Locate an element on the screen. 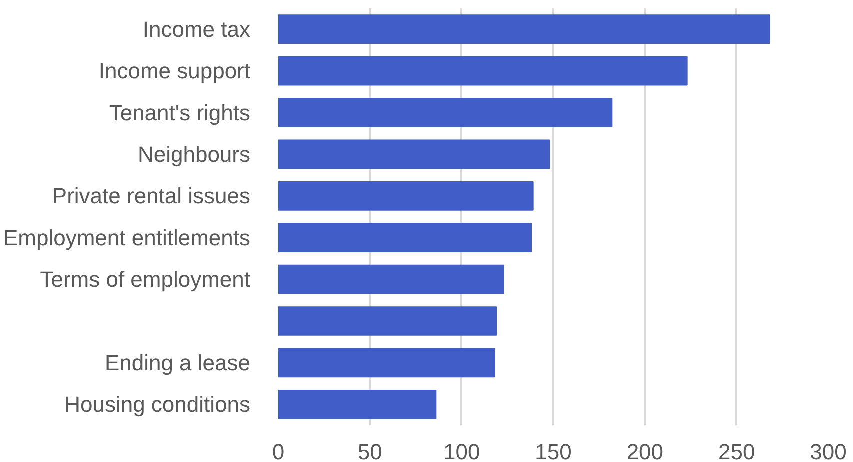 The width and height of the screenshot is (853, 462). x-tick-label: 100 is located at coordinates (461, 451).